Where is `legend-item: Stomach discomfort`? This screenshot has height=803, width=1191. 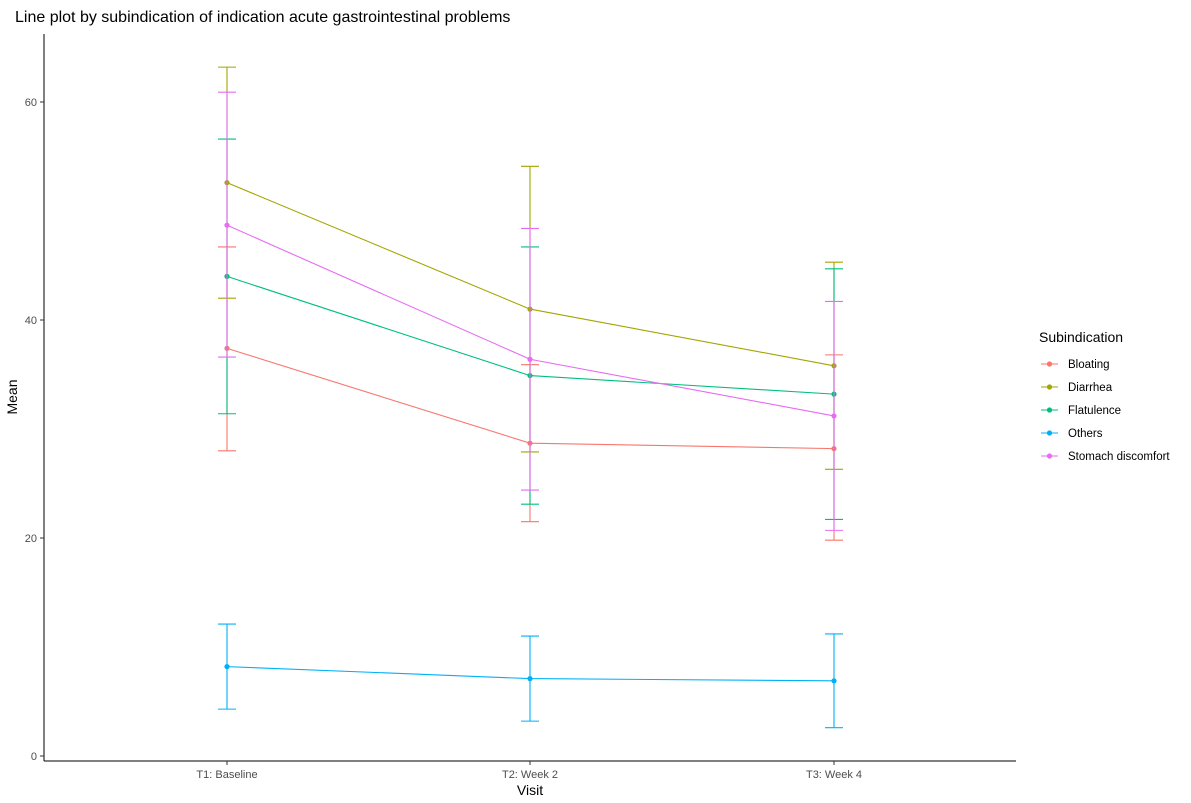 legend-item: Stomach discomfort is located at coordinates (1105, 457).